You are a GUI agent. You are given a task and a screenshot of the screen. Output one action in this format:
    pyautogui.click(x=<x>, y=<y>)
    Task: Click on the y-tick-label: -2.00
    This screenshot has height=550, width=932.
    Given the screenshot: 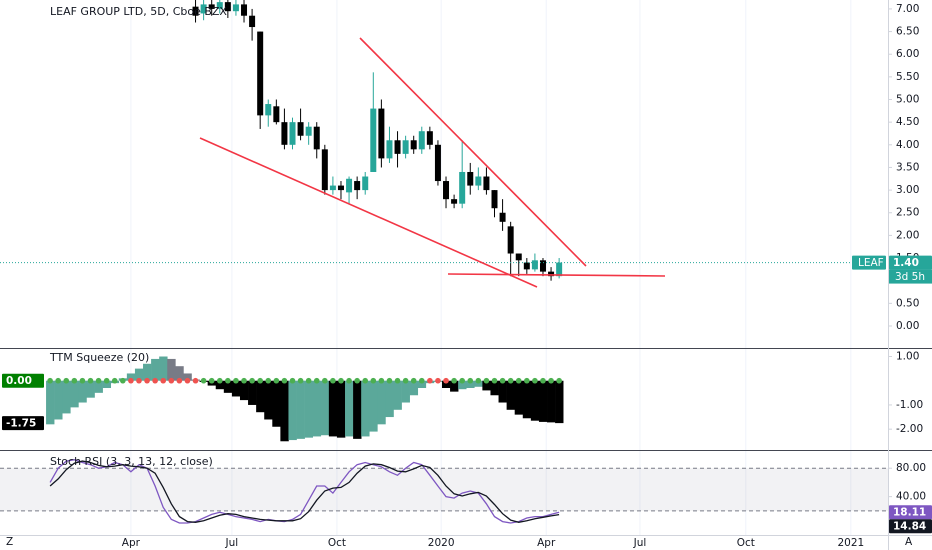 What is the action you would take?
    pyautogui.click(x=909, y=429)
    